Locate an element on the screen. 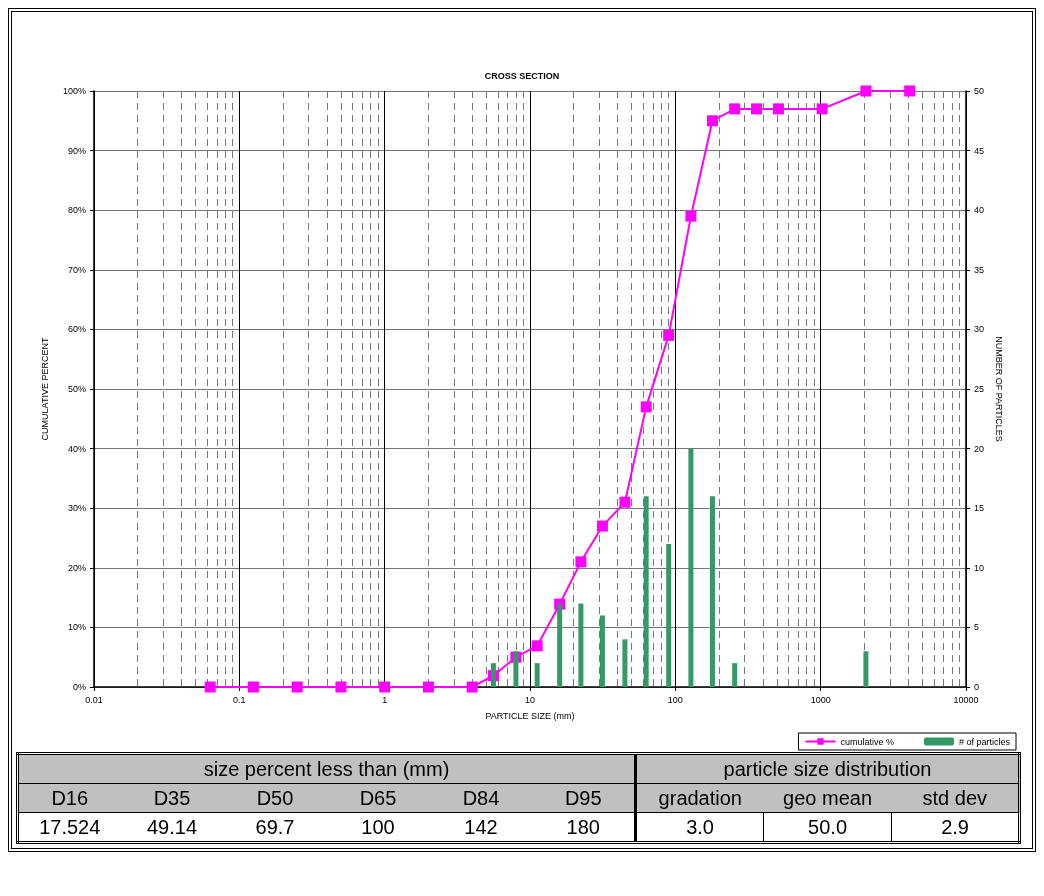 This screenshot has width=1044, height=896. x-axis-title: PARTICLE SIZE (mm) is located at coordinates (530, 715).